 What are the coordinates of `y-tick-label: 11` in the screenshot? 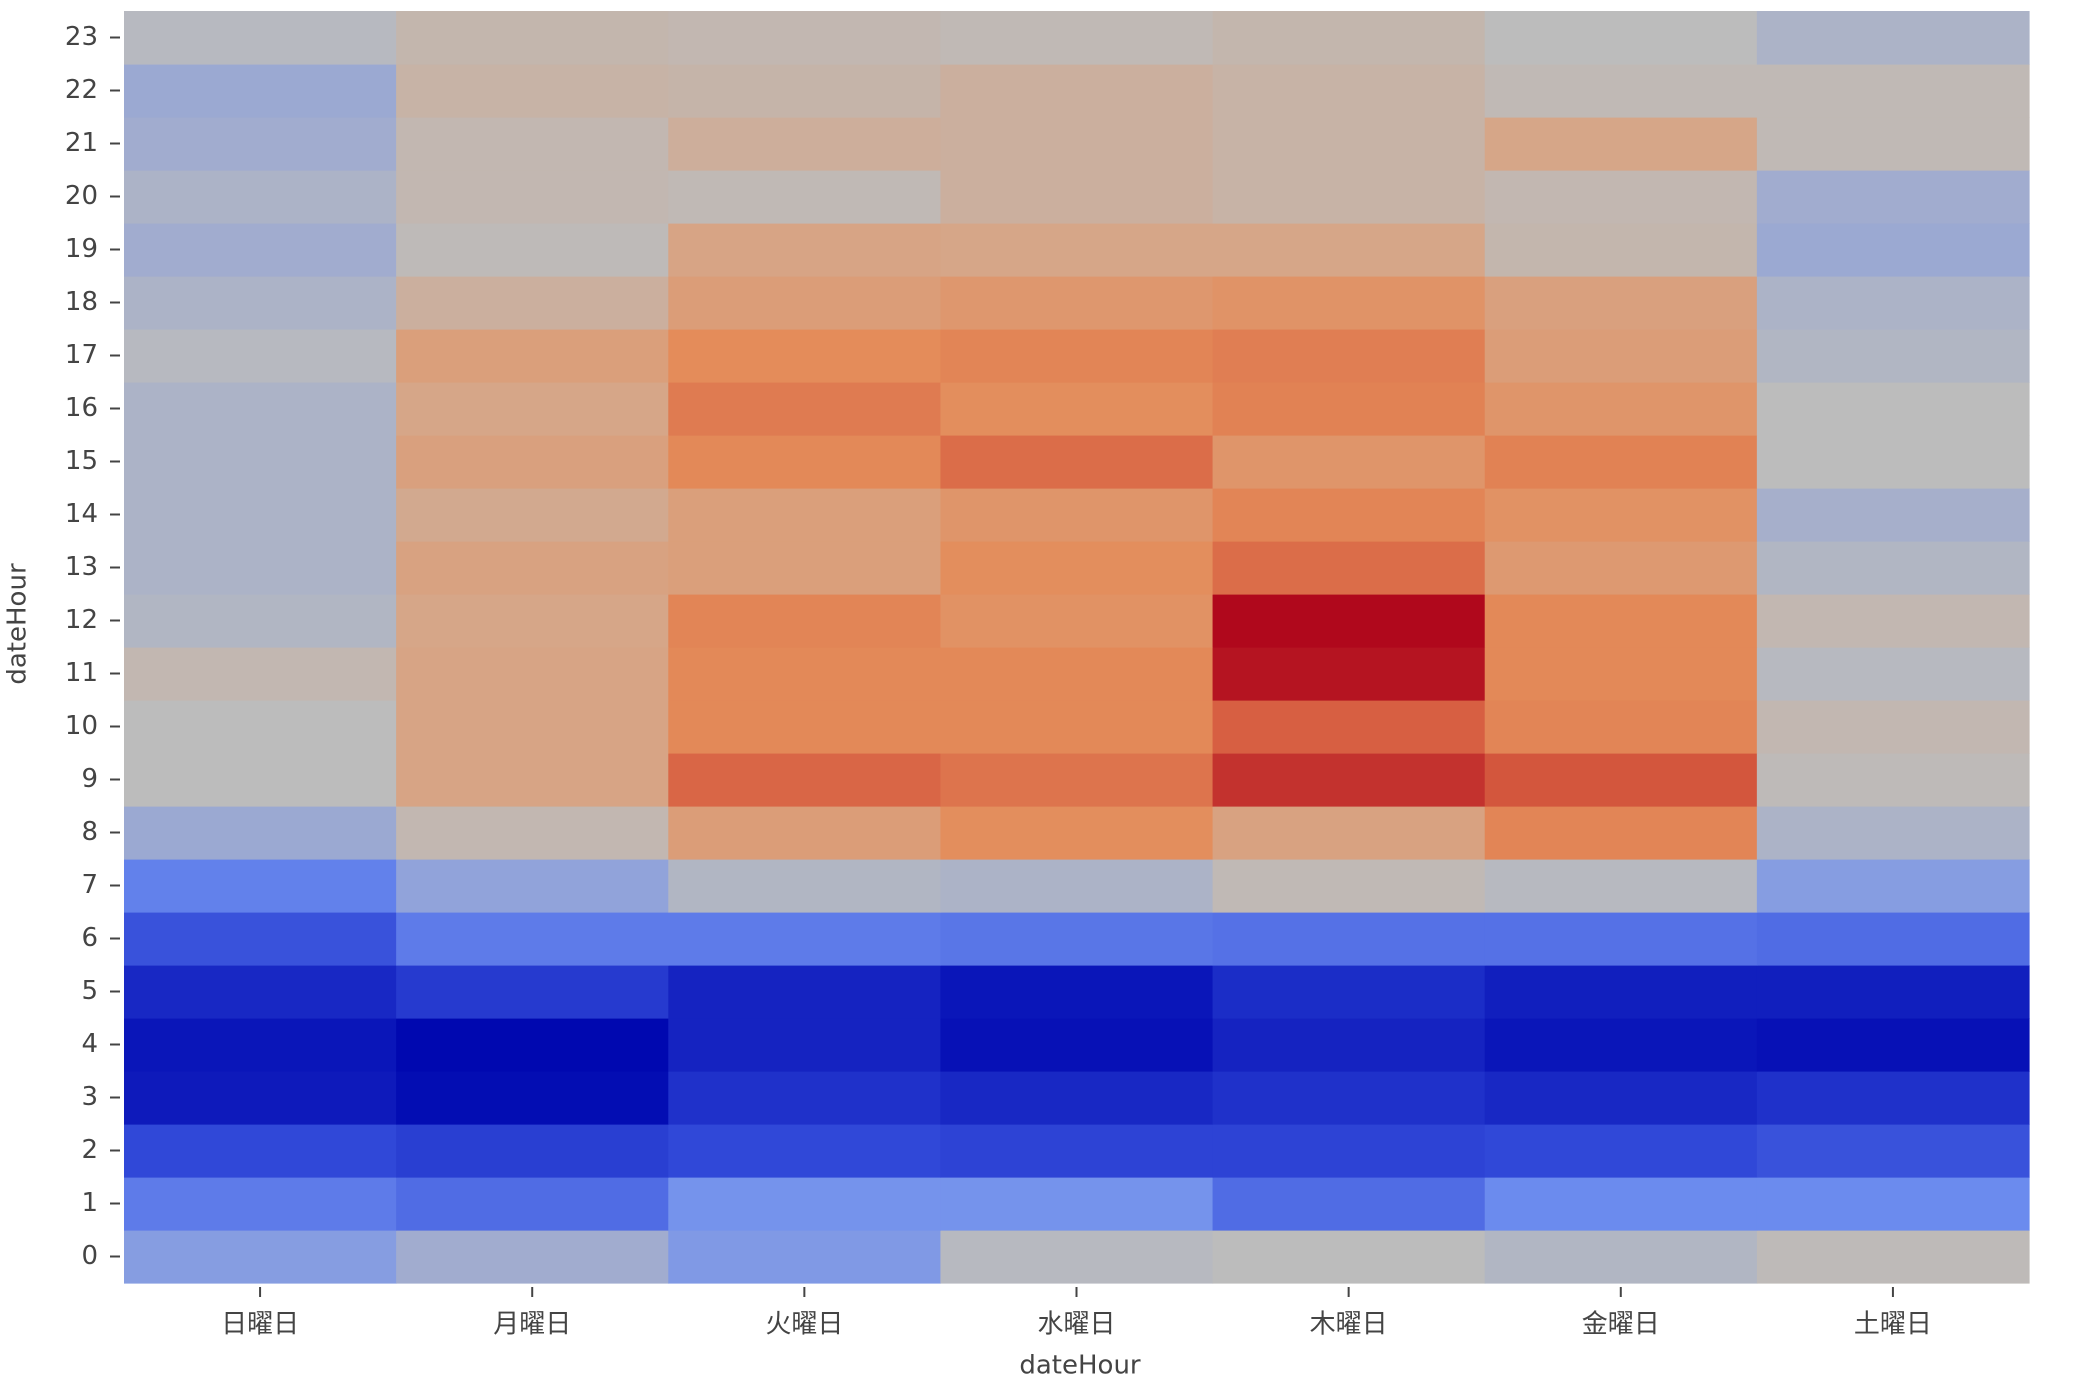 It's located at (81, 673).